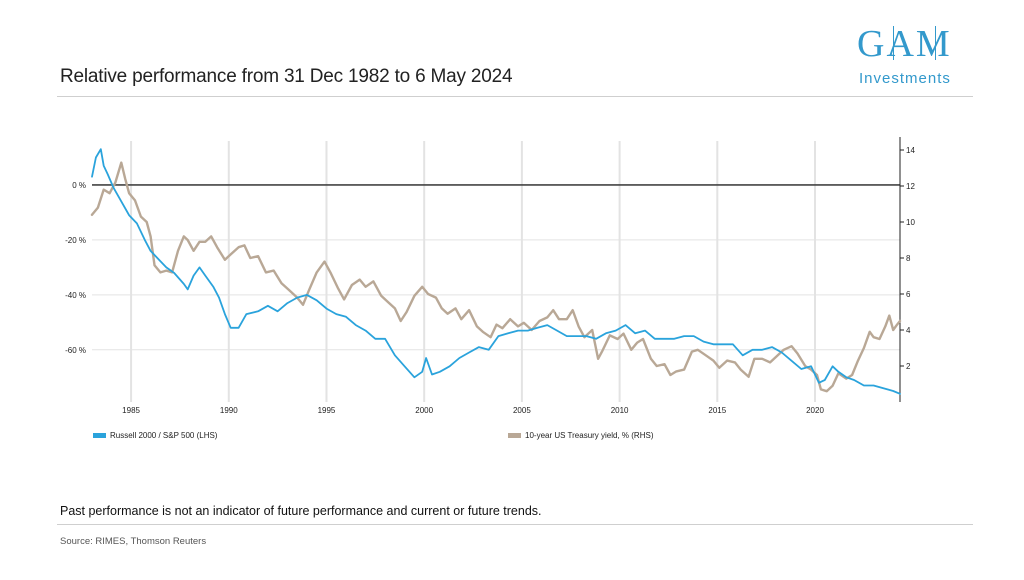  Describe the element at coordinates (515, 524) in the screenshot. I see `footer-divider` at that location.